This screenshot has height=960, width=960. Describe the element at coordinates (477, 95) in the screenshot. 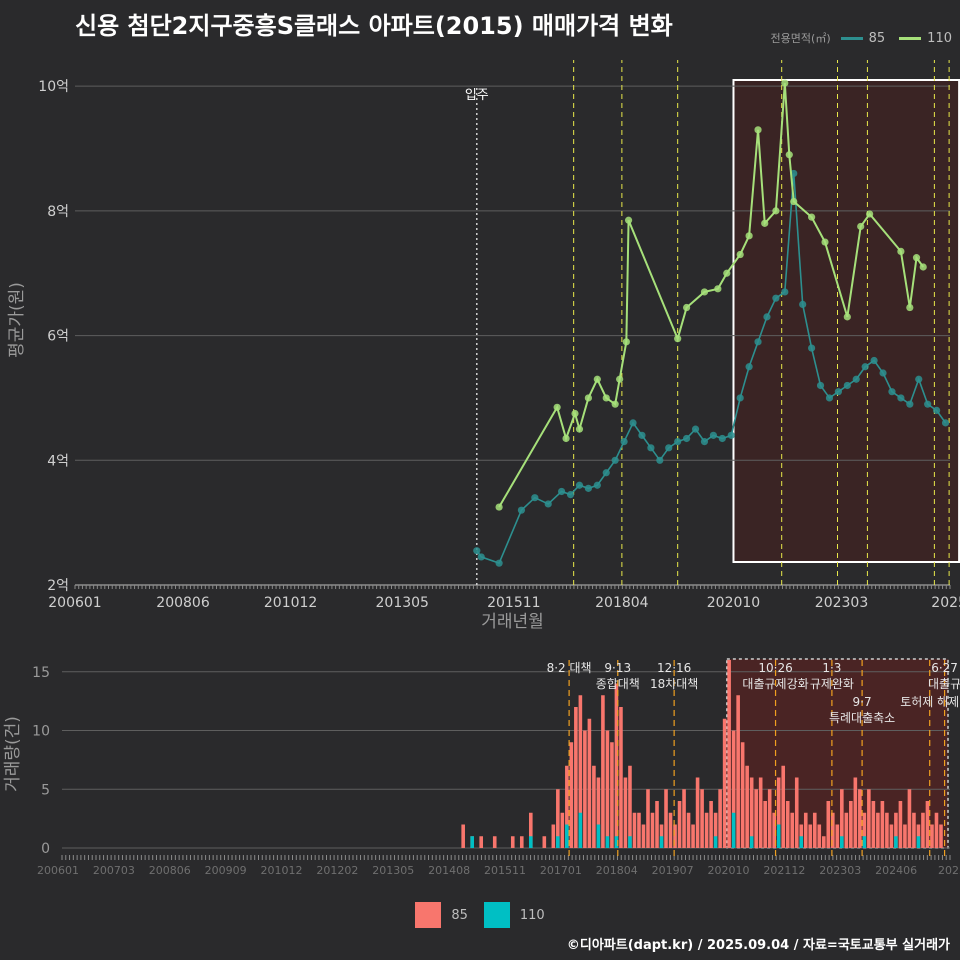

I see `move-in-label: 입주` at that location.